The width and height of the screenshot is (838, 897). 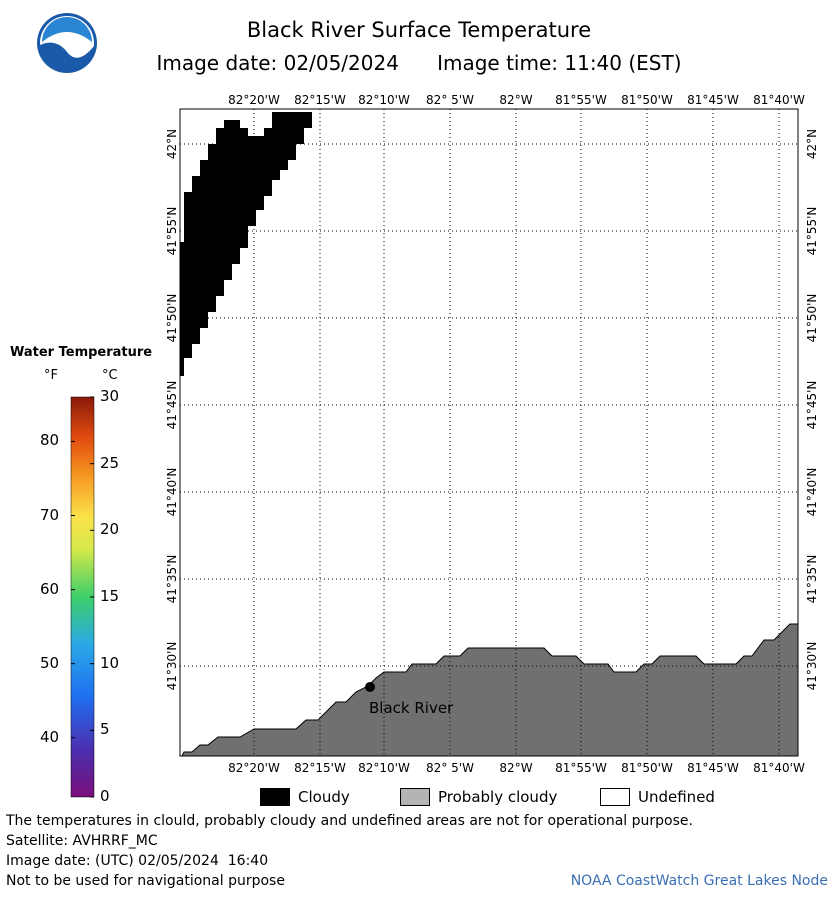 What do you see at coordinates (415, 797) in the screenshot?
I see `probably-cloudy-swatch` at bounding box center [415, 797].